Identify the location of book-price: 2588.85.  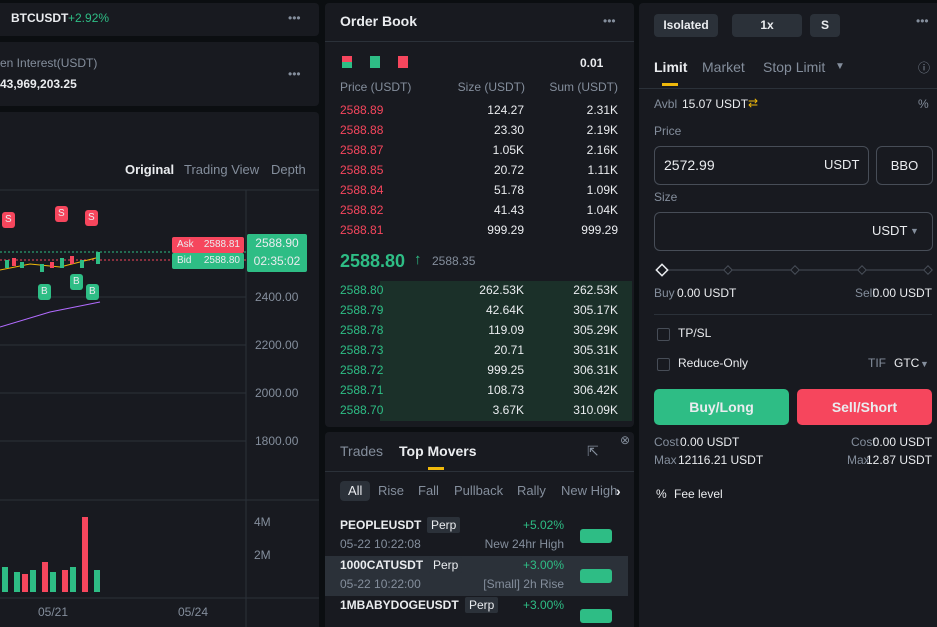
(362, 170).